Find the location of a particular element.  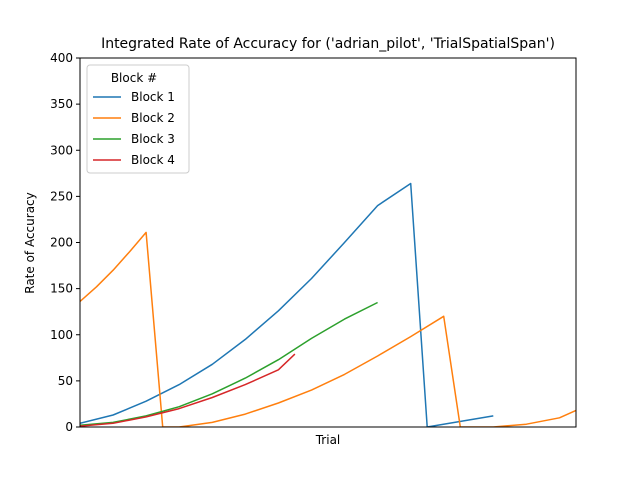

y-tick-label: 50 is located at coordinates (65, 381).